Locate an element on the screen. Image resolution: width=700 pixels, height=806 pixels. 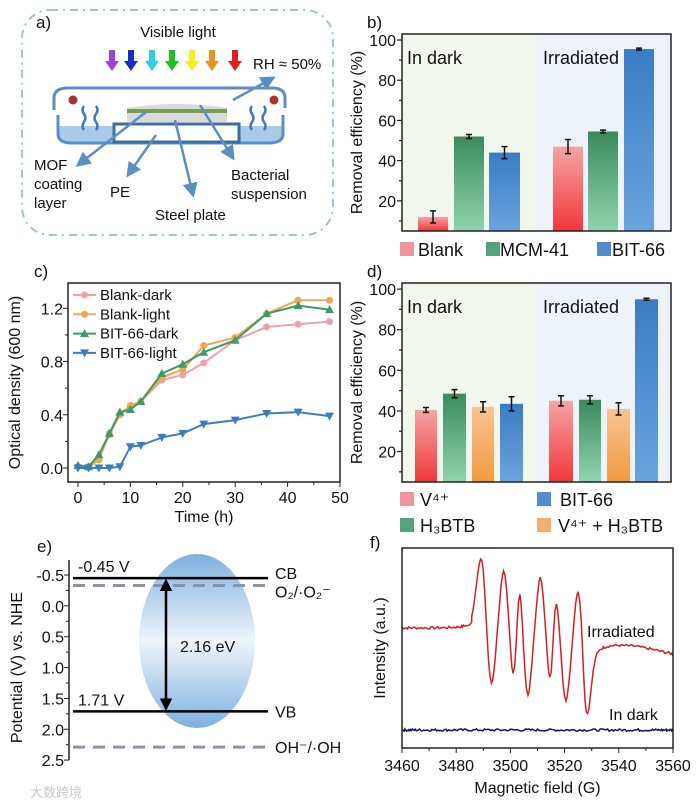
y-tick-label: 0.0 is located at coordinates (52, 469).